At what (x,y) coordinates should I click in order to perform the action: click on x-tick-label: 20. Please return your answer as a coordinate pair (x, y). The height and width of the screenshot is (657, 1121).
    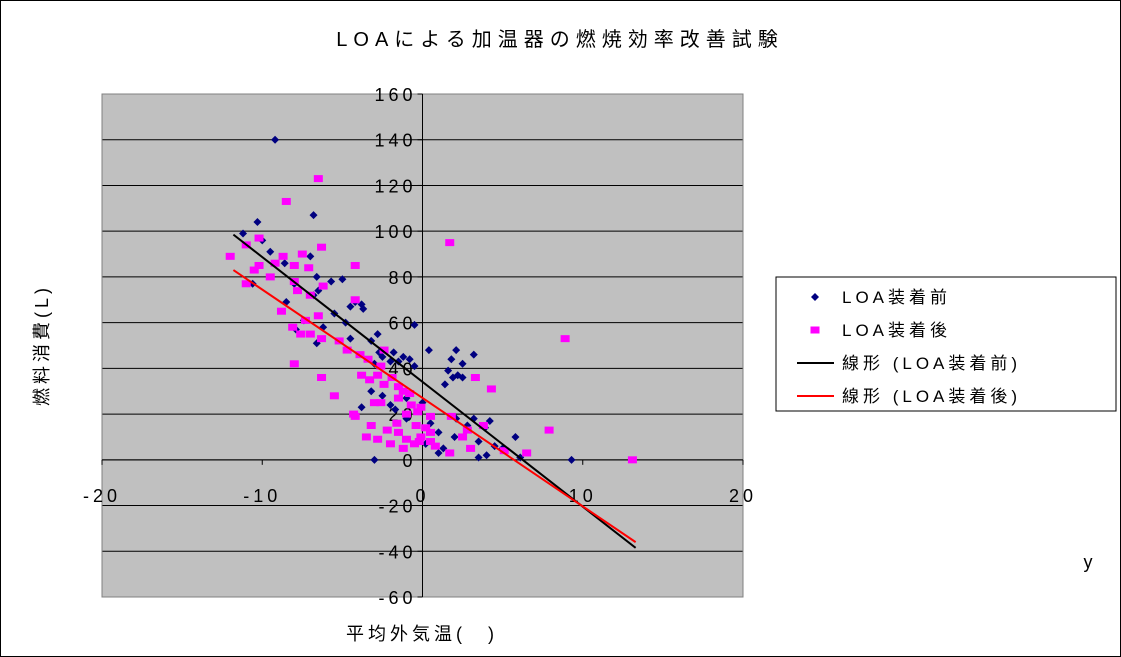
    Looking at the image, I should click on (743, 496).